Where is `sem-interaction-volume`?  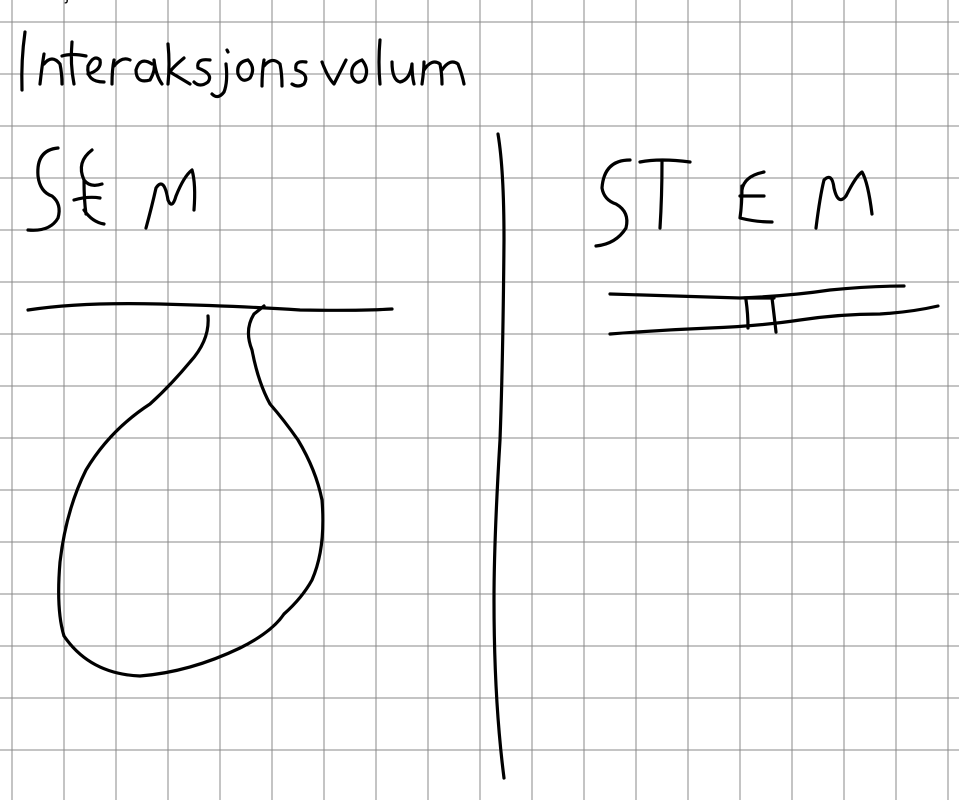 sem-interaction-volume is located at coordinates (191, 491).